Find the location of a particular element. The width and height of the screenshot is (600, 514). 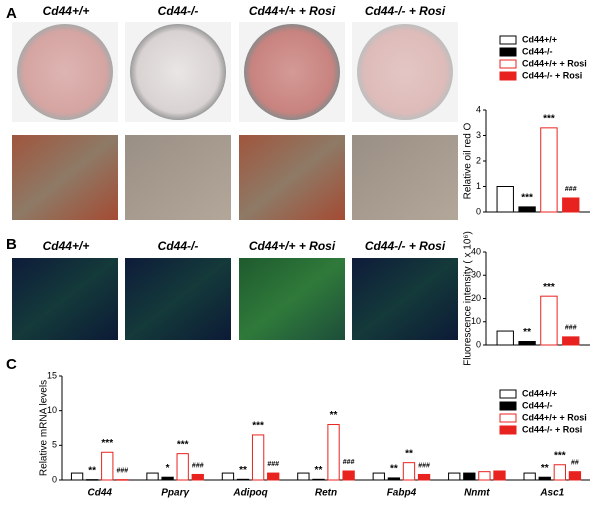

y-tick-label: 40 is located at coordinates (476, 251).